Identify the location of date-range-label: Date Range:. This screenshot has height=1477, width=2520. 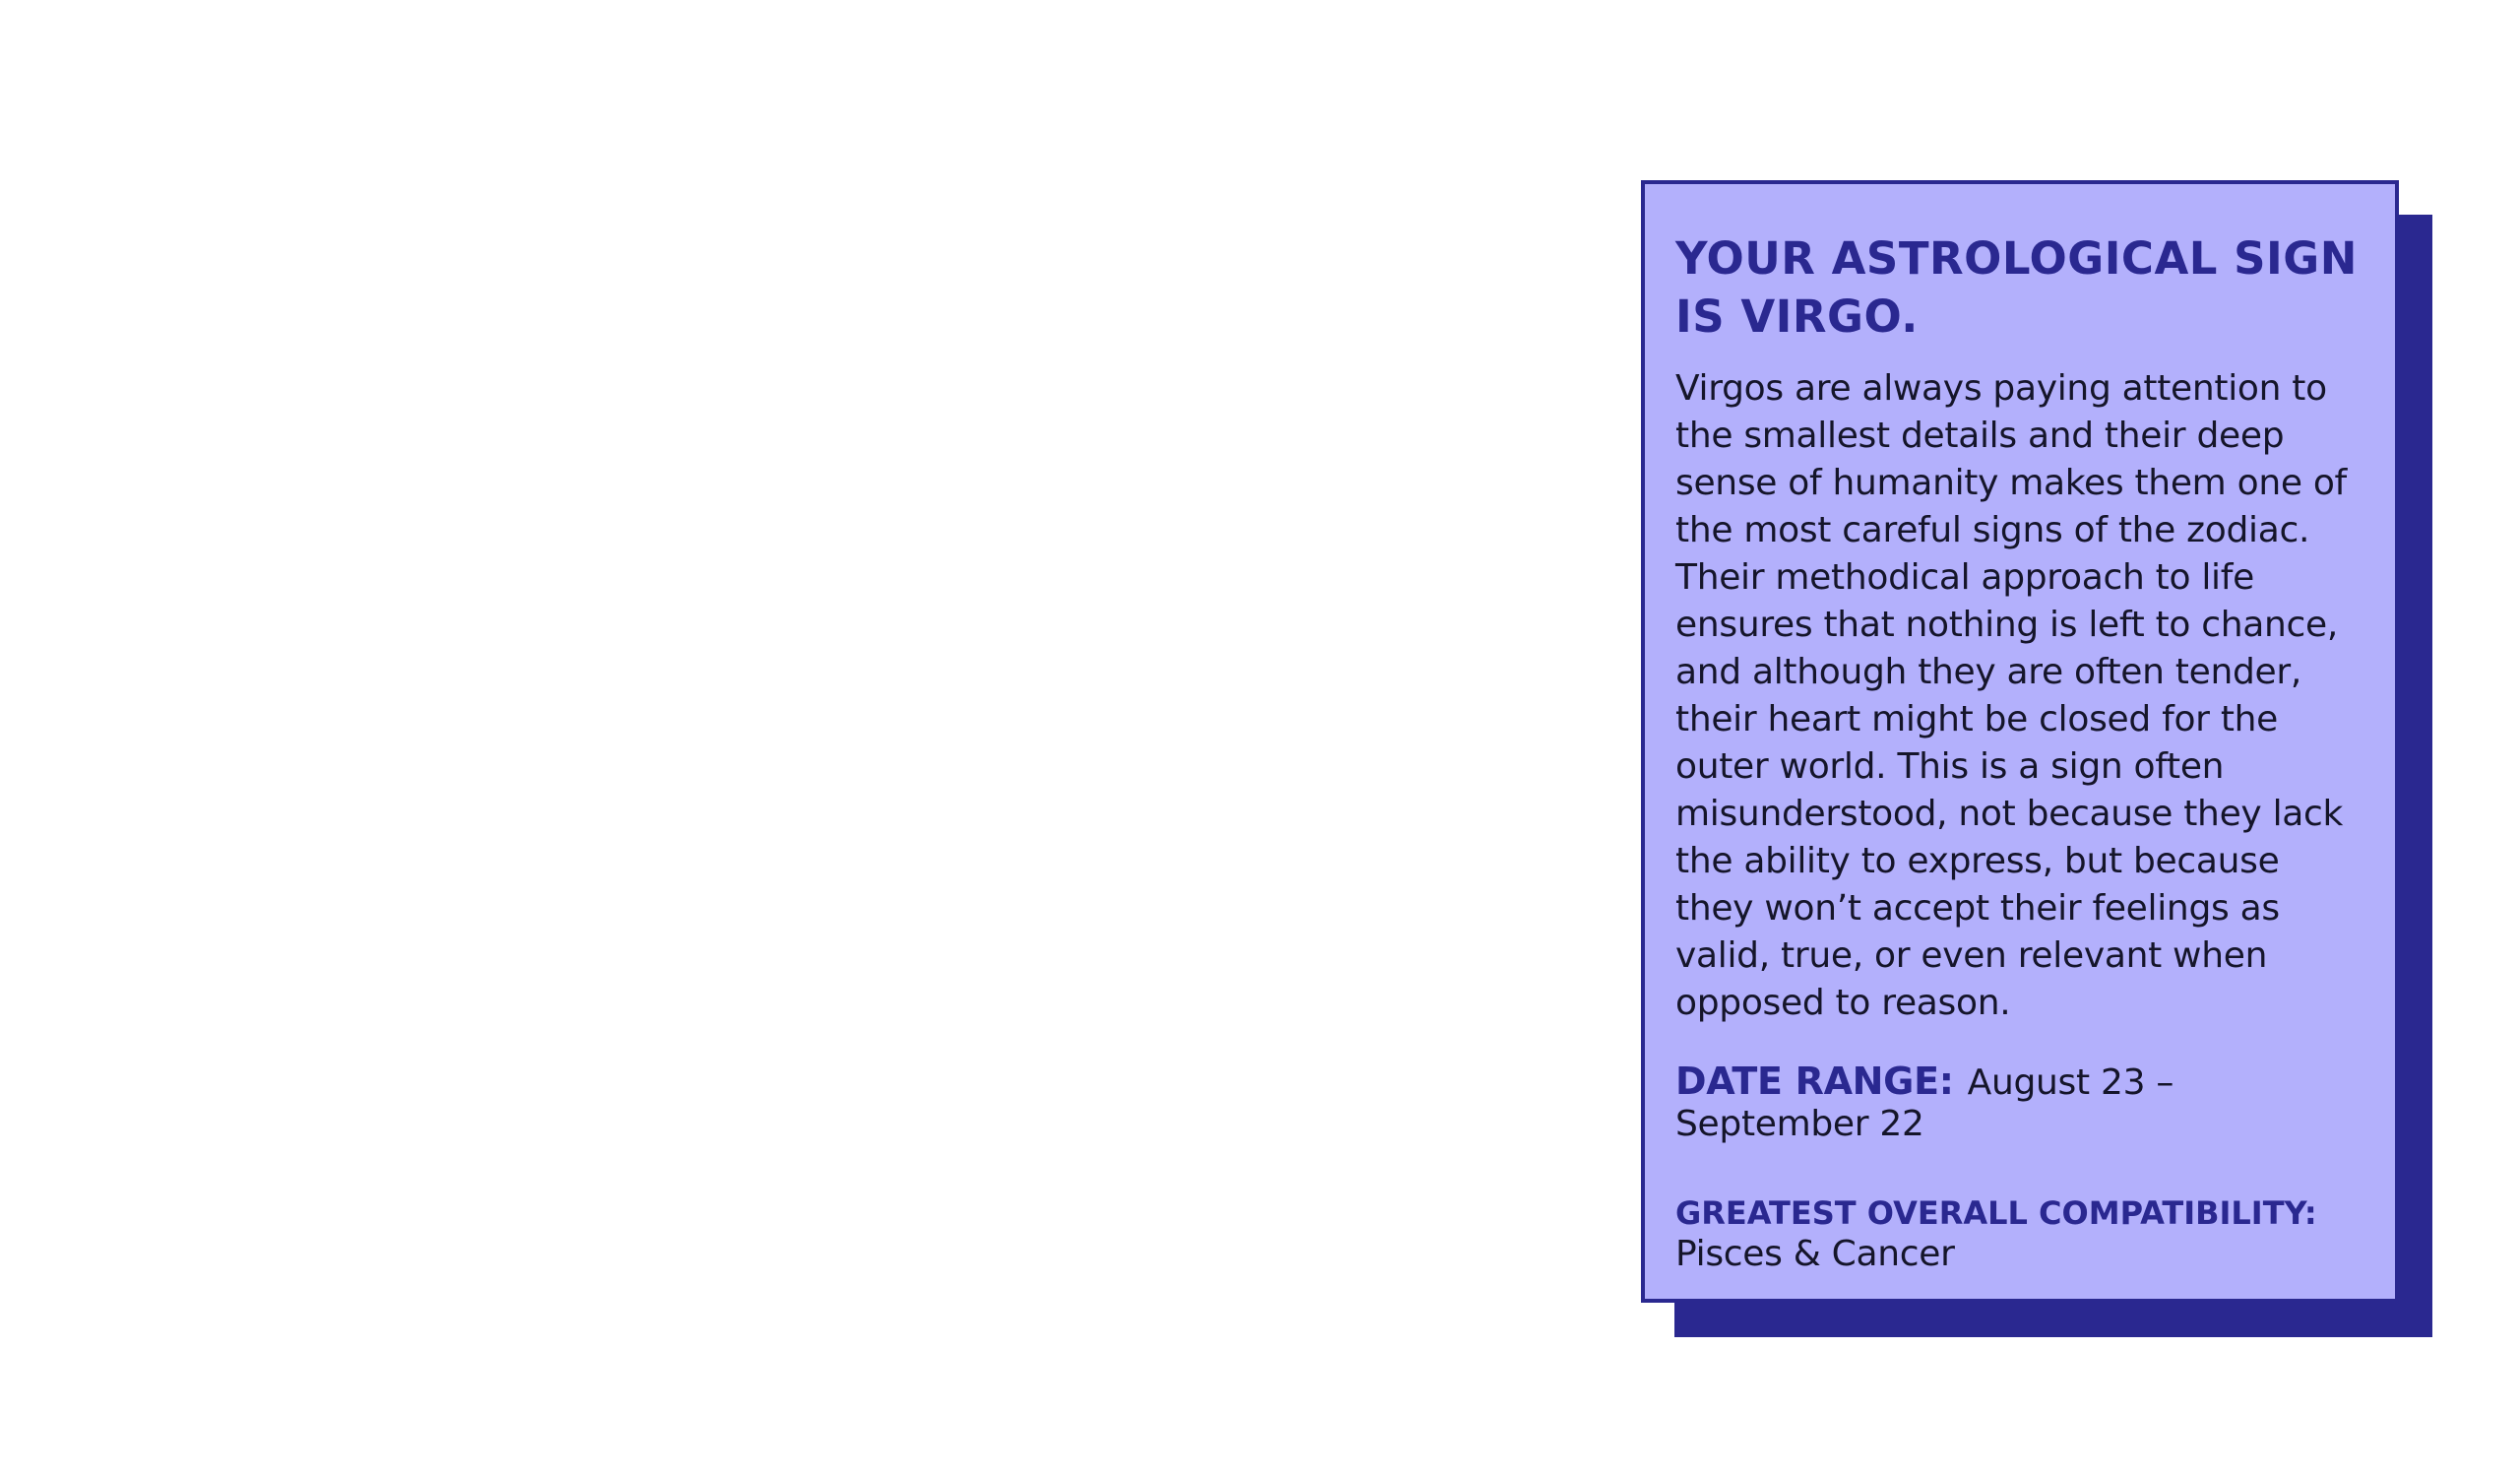
(1814, 1082).